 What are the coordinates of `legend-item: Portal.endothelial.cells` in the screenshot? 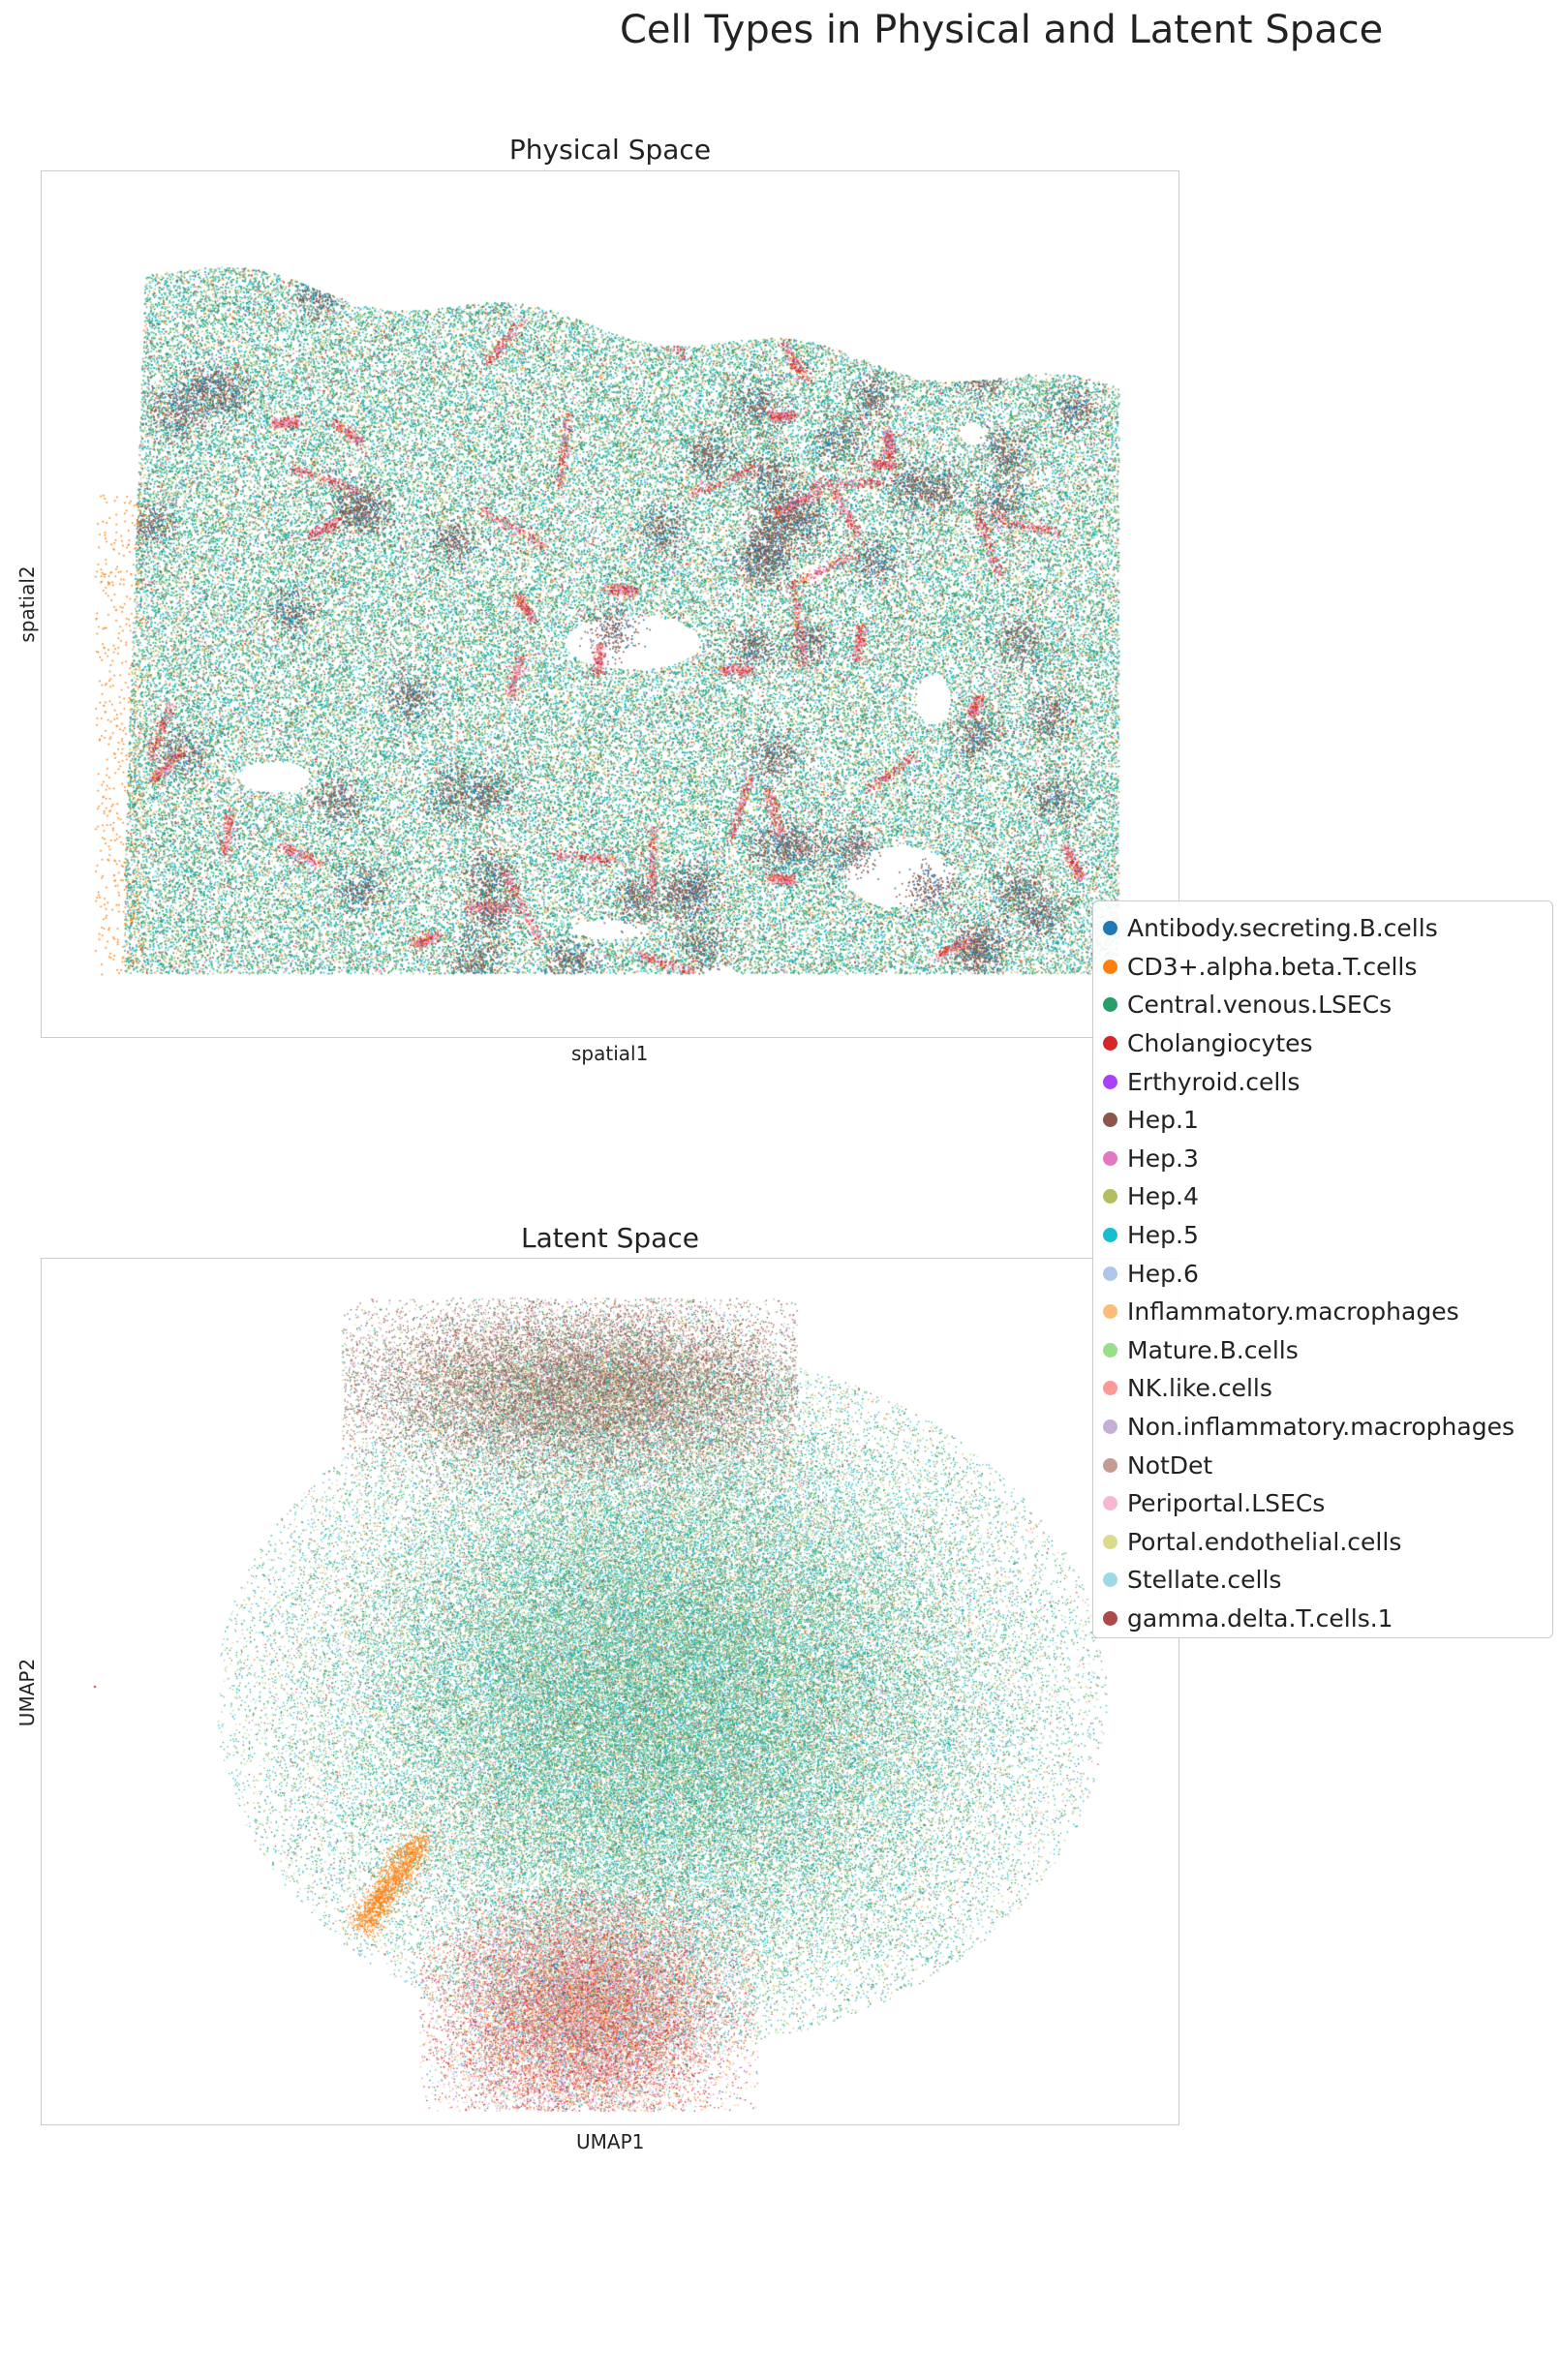 It's located at (1327, 1543).